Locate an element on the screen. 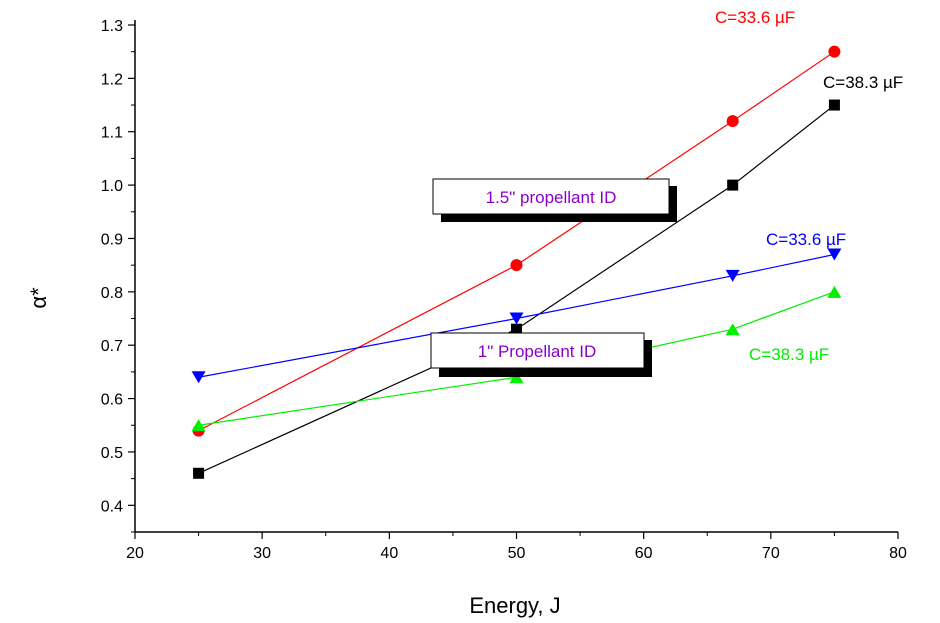  x-tick-label: 70 is located at coordinates (771, 553).